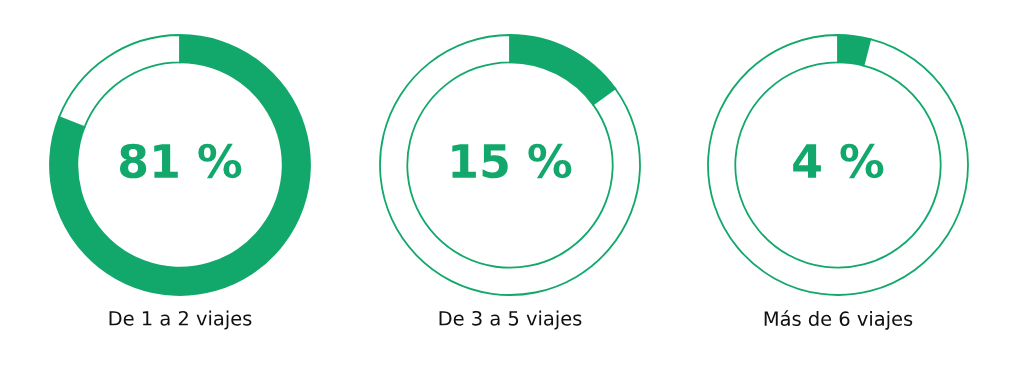 The width and height of the screenshot is (1024, 374). What do you see at coordinates (838, 161) in the screenshot?
I see `data-label: 4 %` at bounding box center [838, 161].